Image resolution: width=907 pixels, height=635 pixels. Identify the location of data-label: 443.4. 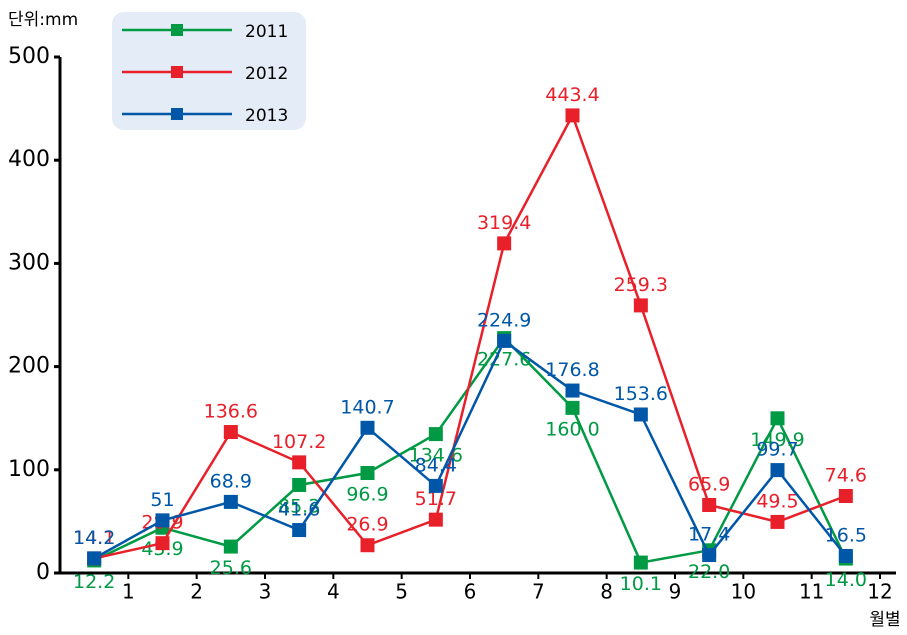
(572, 95).